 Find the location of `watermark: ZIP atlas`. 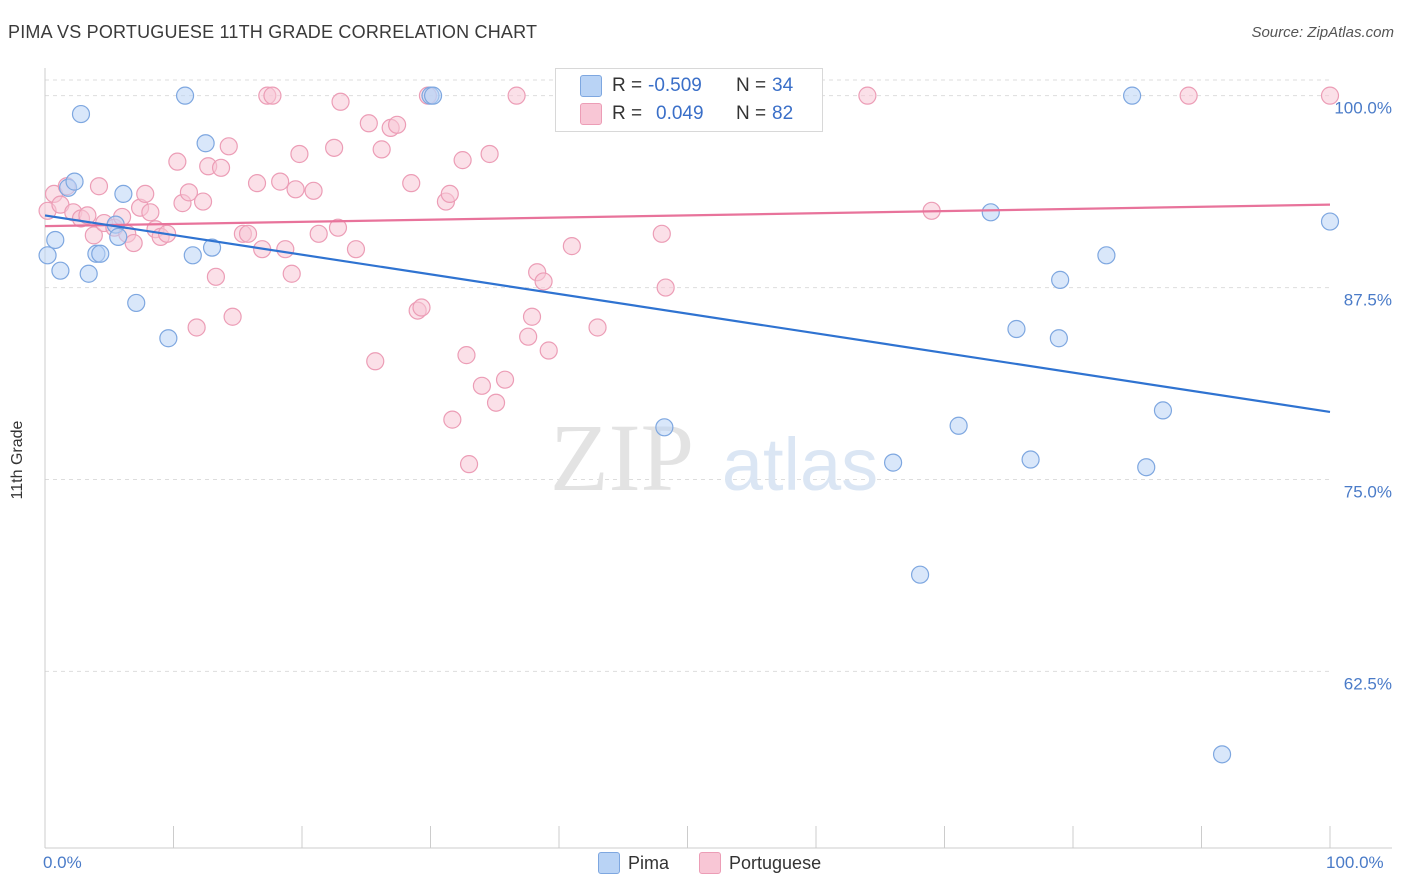

watermark: ZIP atlas is located at coordinates (714, 457).